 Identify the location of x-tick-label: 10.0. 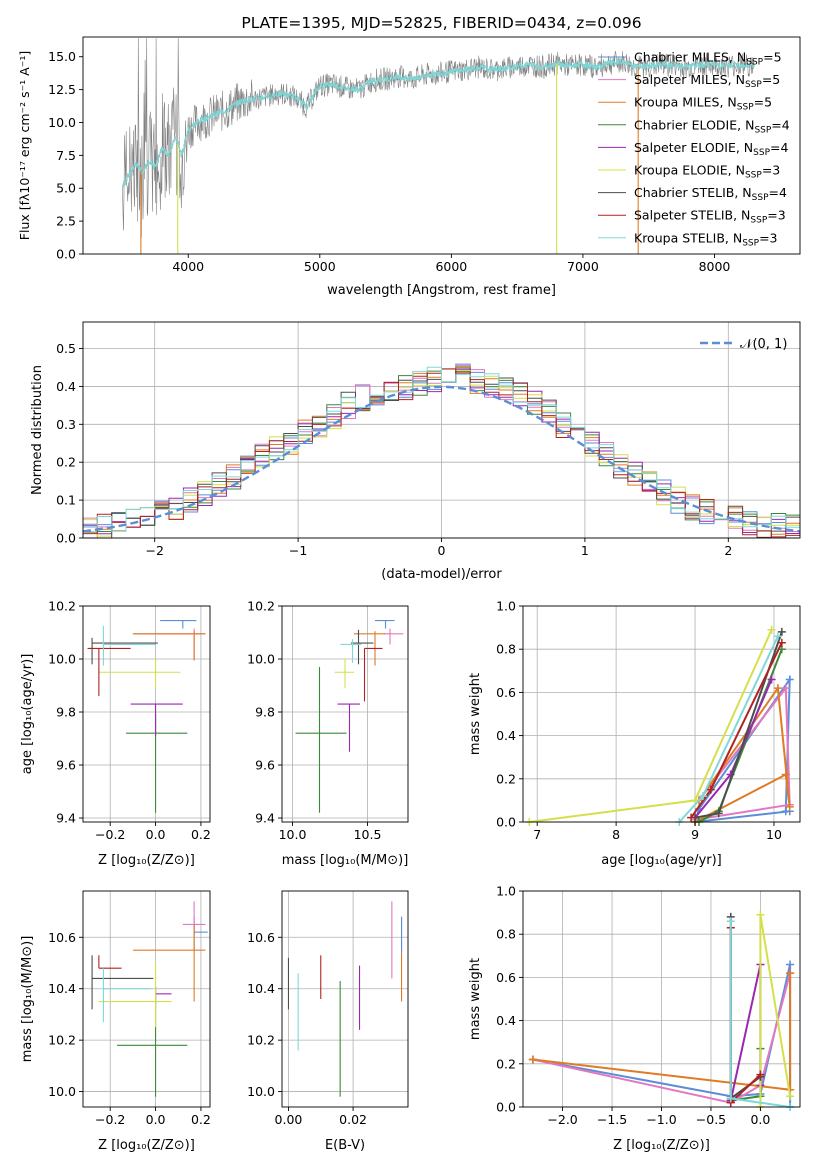
(293, 834).